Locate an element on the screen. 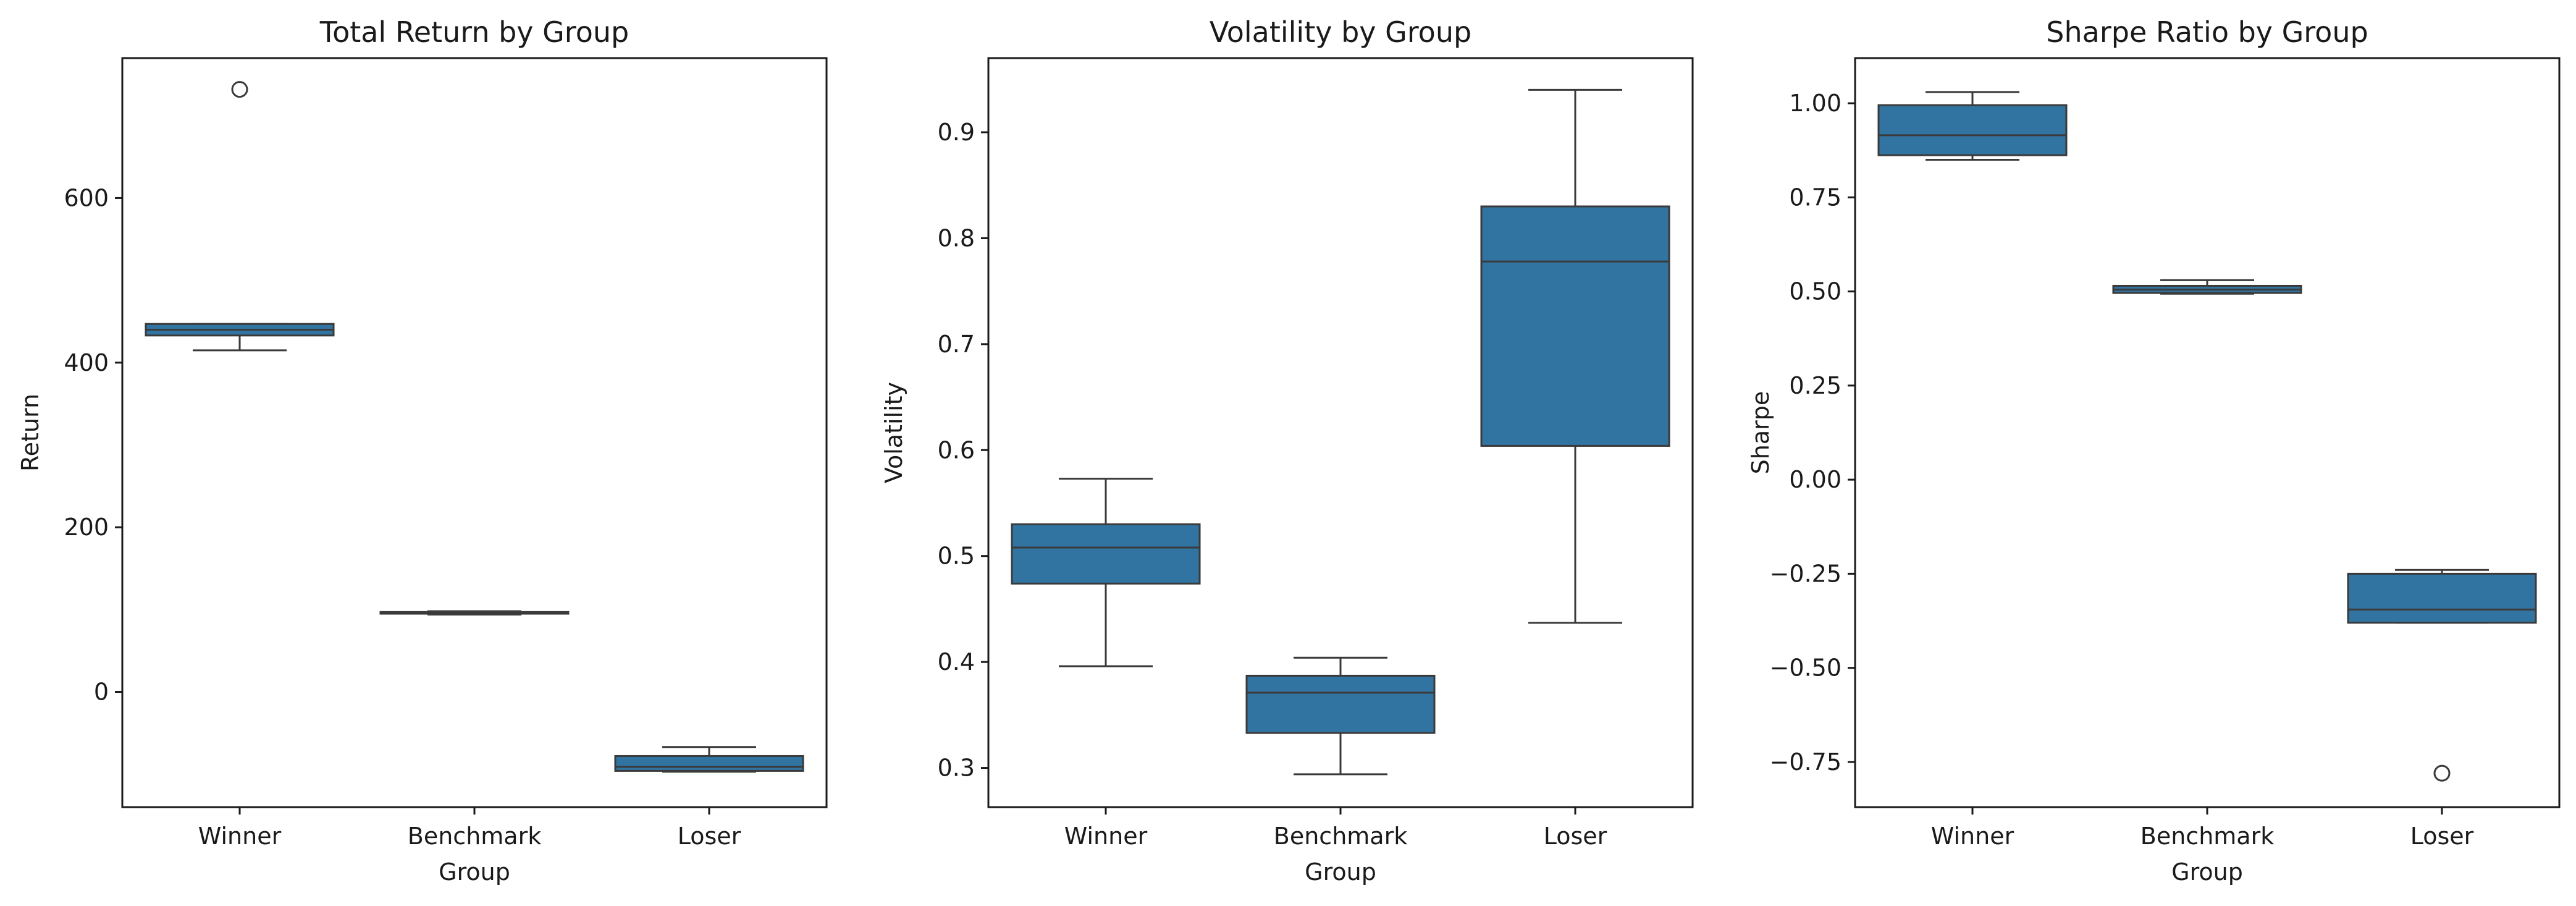  x-tick-label-0-1: Benchmark is located at coordinates (474, 836).